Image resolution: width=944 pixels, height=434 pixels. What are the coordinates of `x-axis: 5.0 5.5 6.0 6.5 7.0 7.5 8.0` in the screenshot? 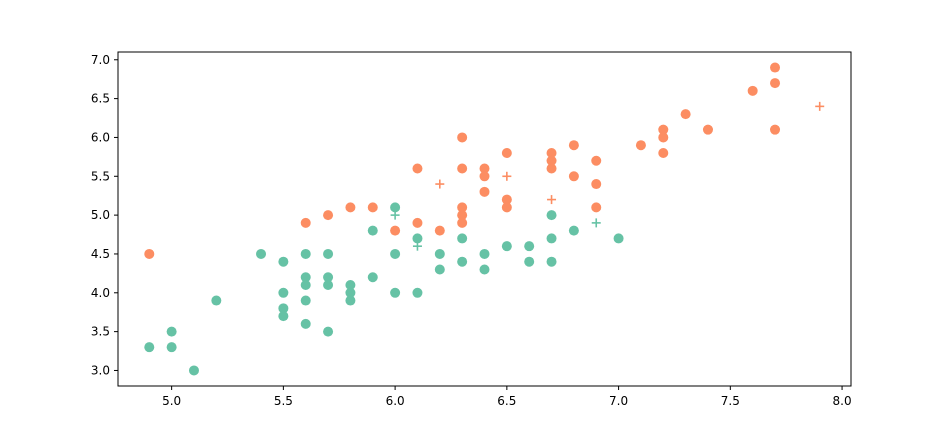 It's located at (507, 397).